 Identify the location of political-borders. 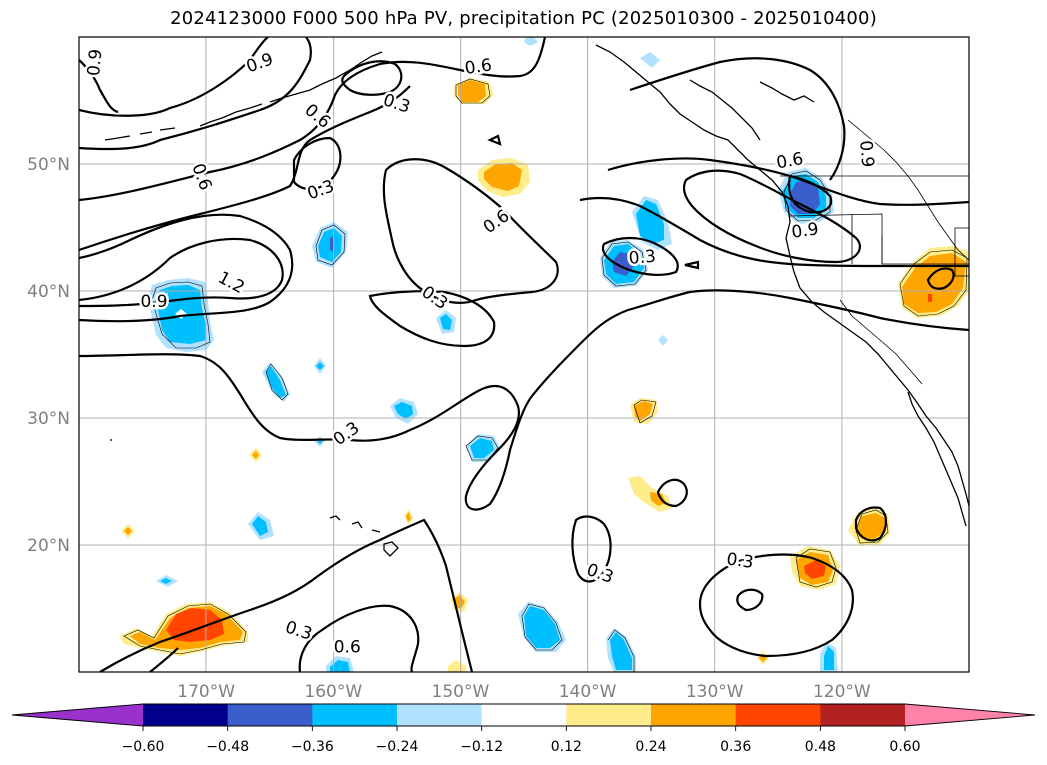
(874, 252).